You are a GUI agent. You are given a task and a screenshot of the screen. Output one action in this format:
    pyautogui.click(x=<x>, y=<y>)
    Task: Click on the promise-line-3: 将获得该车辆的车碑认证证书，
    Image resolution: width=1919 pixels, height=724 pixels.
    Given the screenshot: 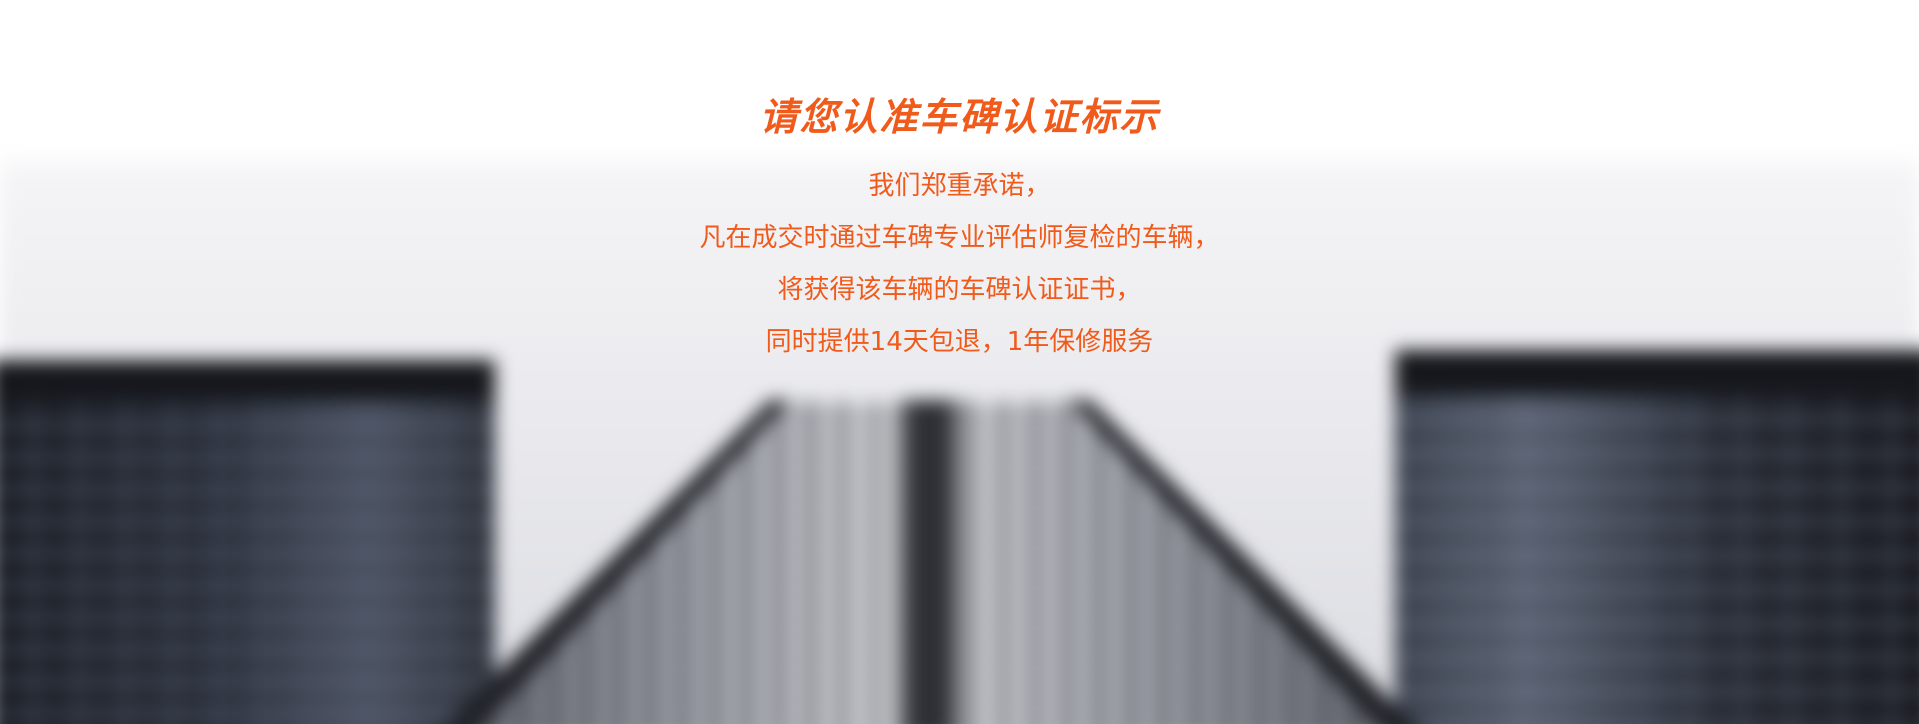 What is the action you would take?
    pyautogui.click(x=959, y=290)
    